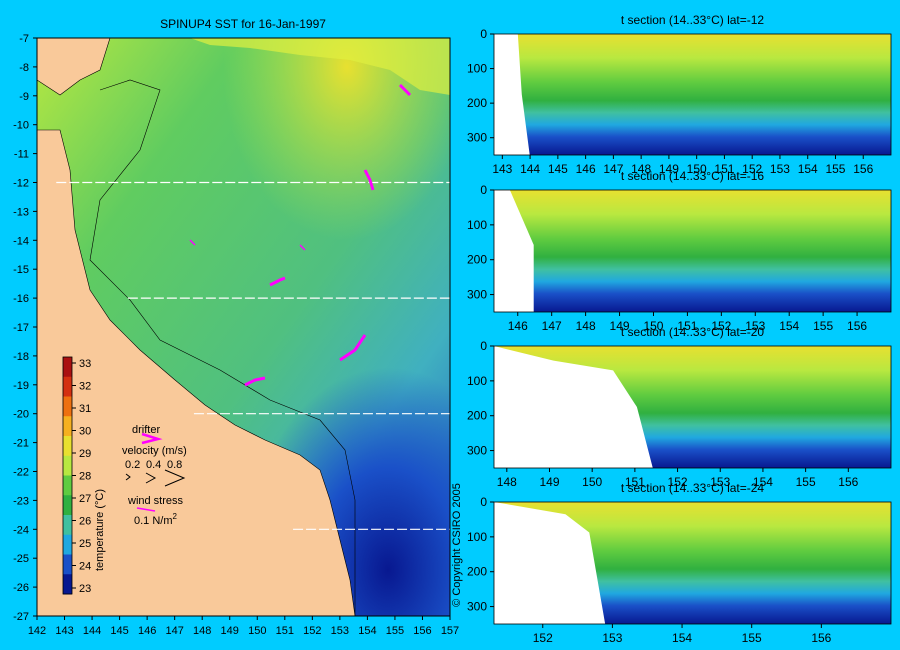 Image resolution: width=900 pixels, height=650 pixels. Describe the element at coordinates (174, 631) in the screenshot. I see `lon-tick-label: 147` at that location.